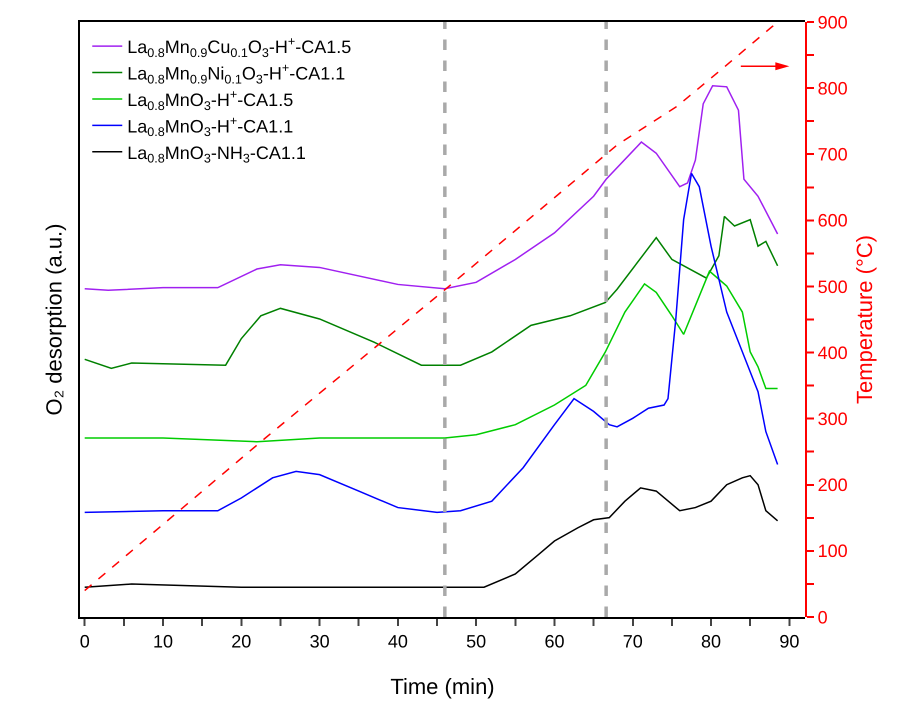 Image resolution: width=908 pixels, height=707 pixels. Describe the element at coordinates (85, 642) in the screenshot. I see `x-tick-label: 0` at that location.